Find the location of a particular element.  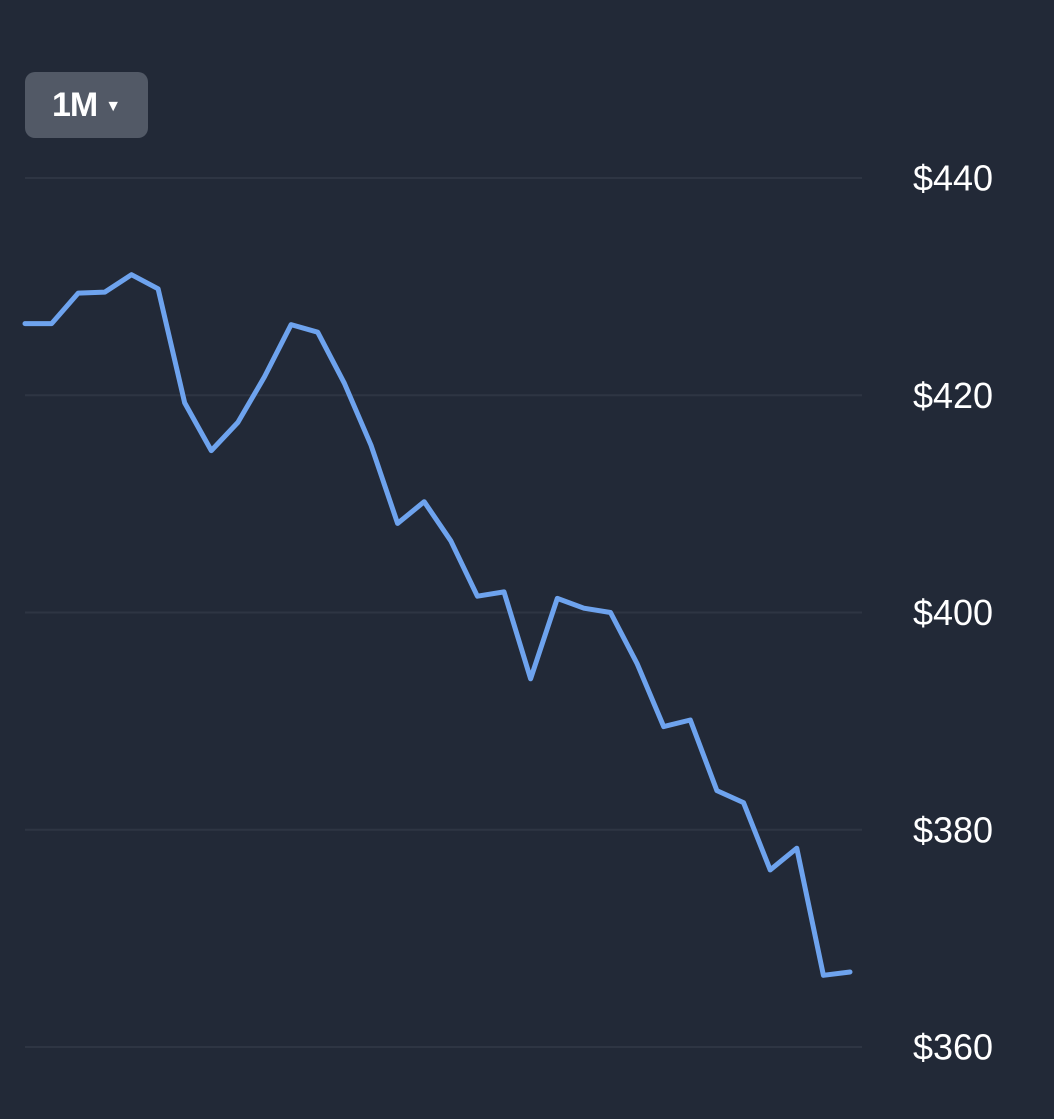

y-tick-label: $400 is located at coordinates (953, 612).